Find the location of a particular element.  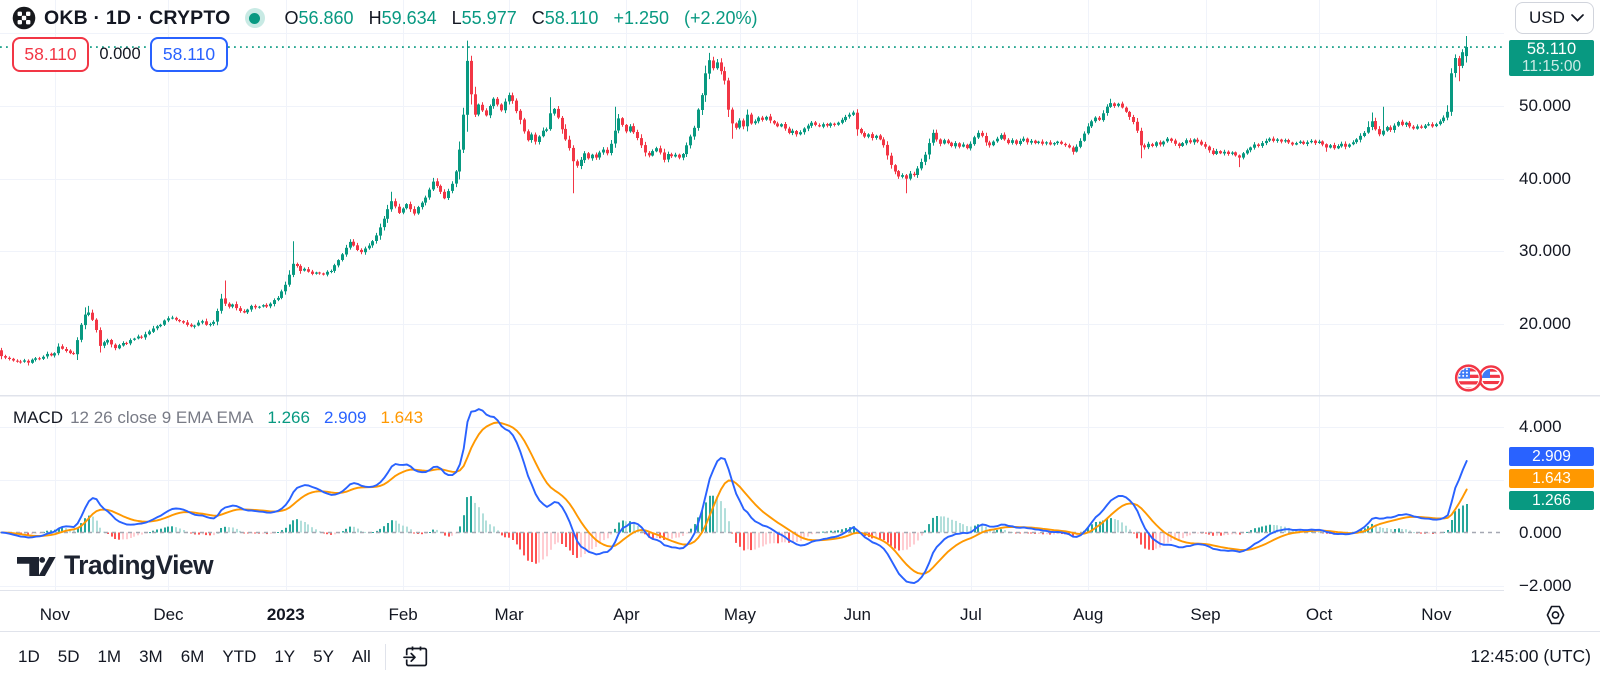

toolbar-border is located at coordinates (800, 631).